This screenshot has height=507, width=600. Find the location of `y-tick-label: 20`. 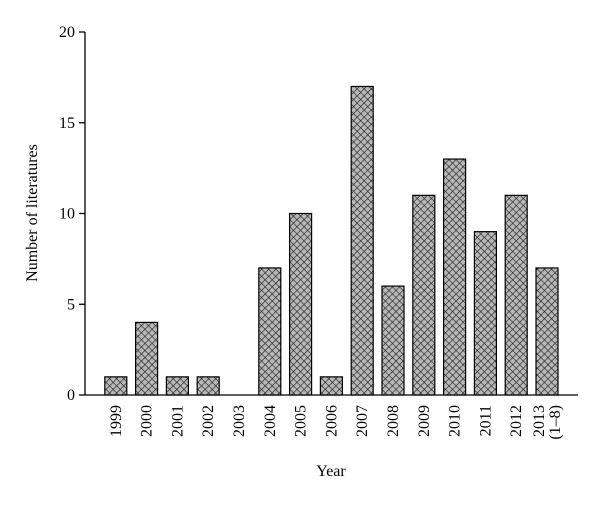

y-tick-label: 20 is located at coordinates (67, 32).